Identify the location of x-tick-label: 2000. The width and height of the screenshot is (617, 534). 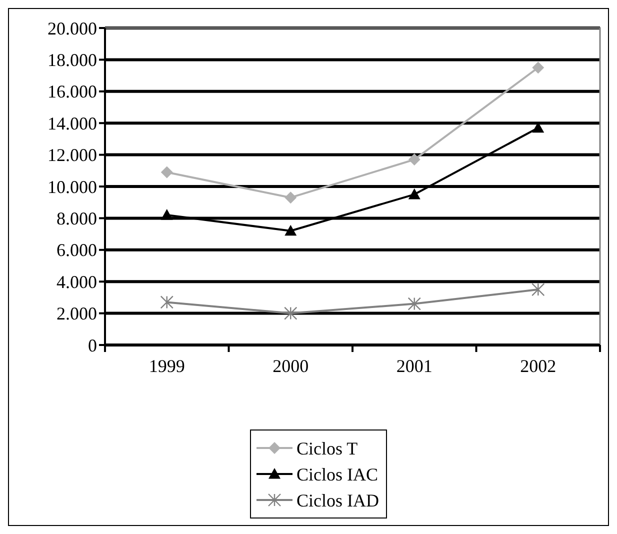
(290, 366).